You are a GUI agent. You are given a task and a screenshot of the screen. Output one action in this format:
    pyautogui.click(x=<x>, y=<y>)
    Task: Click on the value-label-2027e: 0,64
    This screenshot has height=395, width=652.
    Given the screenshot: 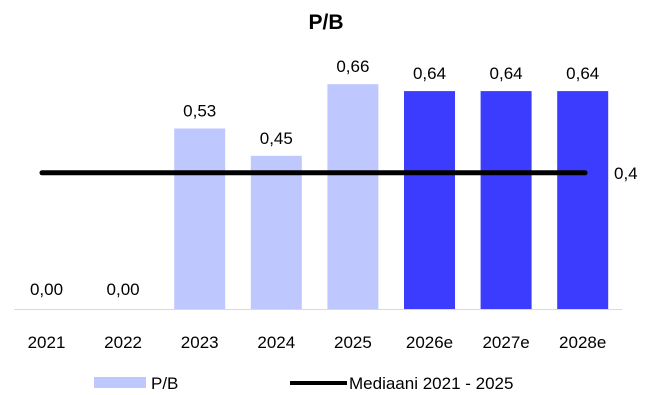 What is the action you would take?
    pyautogui.click(x=506, y=73)
    